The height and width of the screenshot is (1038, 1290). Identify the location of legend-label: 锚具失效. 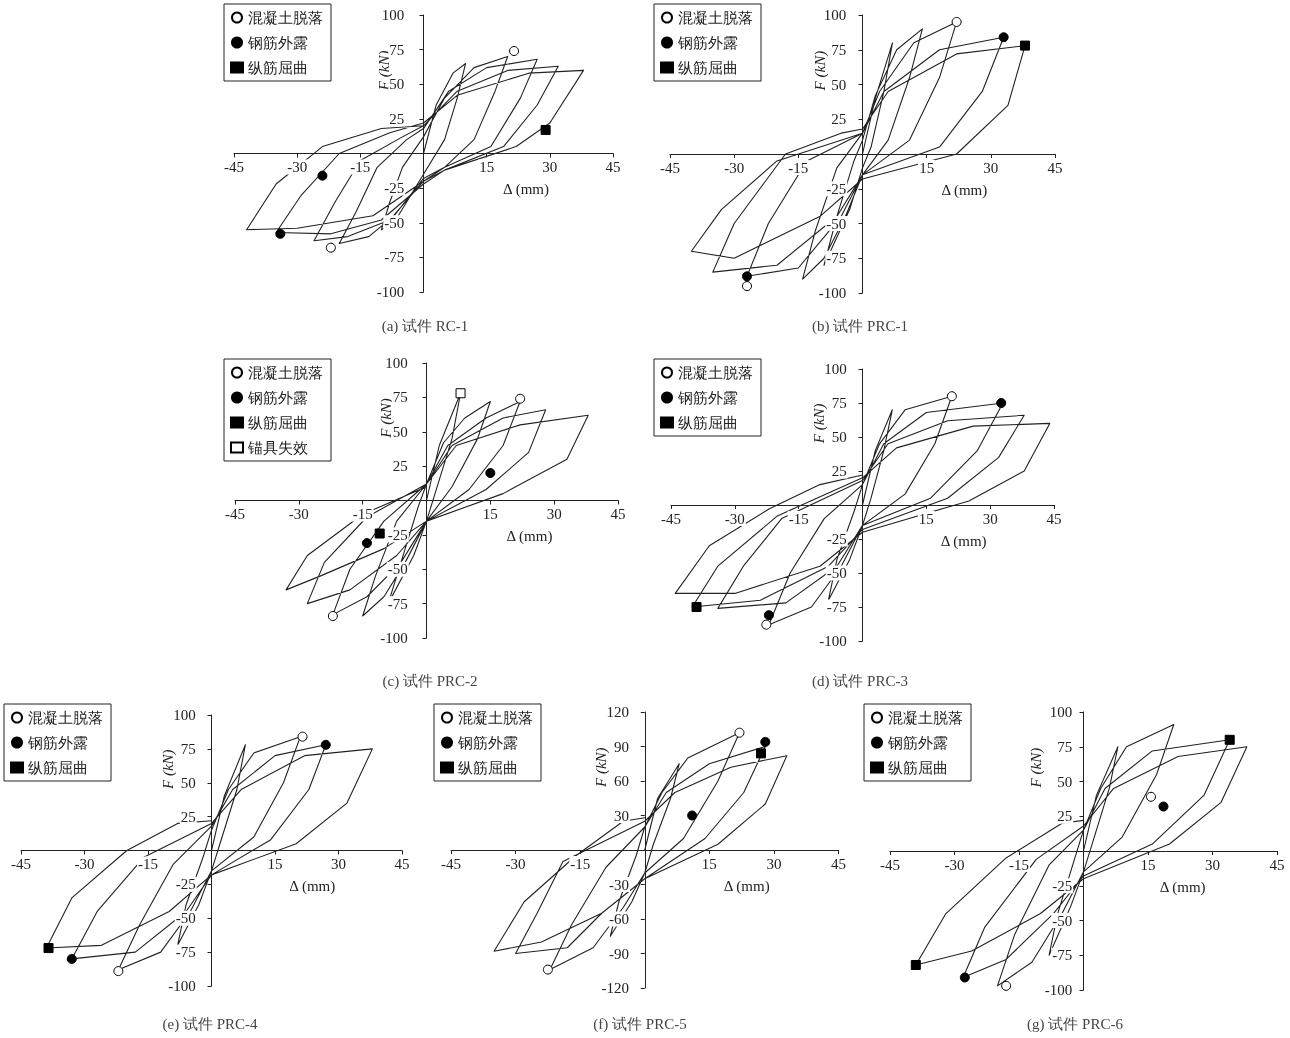
(277, 447).